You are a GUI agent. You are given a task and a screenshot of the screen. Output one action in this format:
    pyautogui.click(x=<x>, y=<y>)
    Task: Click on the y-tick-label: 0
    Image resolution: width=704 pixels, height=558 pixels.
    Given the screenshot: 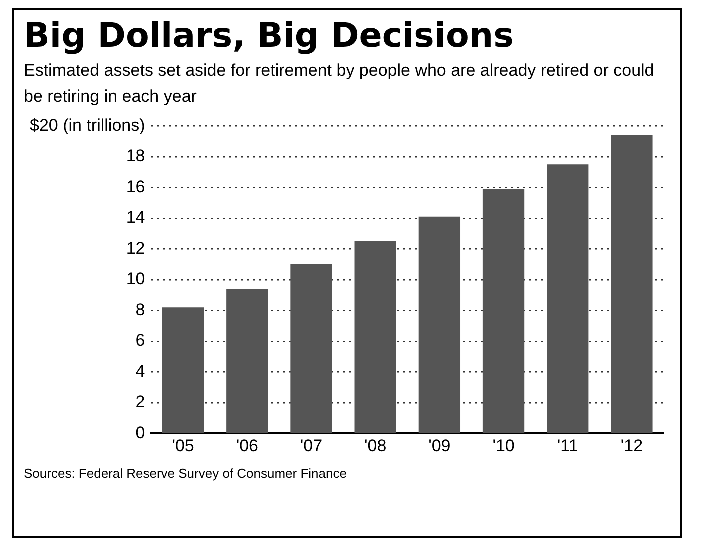 What is the action you would take?
    pyautogui.click(x=141, y=432)
    